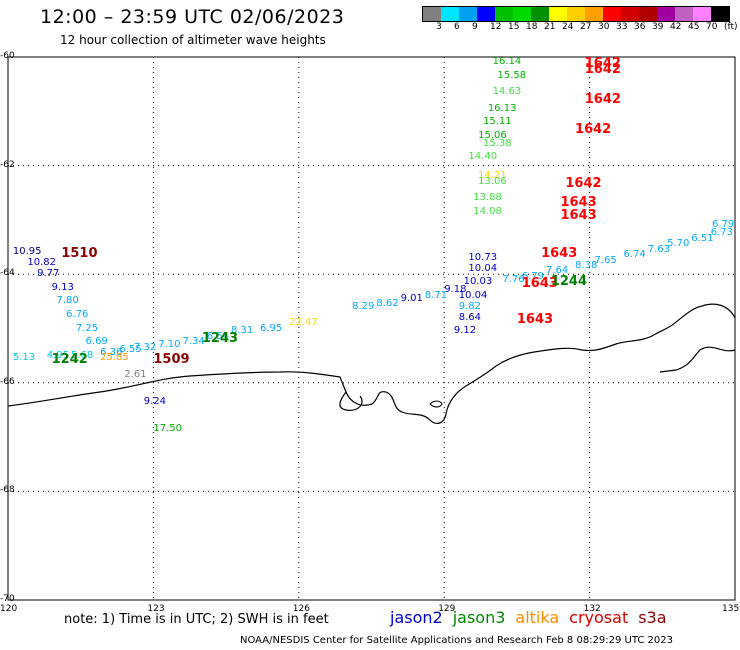  What do you see at coordinates (676, 27) in the screenshot?
I see `legend-label: 42` at bounding box center [676, 27].